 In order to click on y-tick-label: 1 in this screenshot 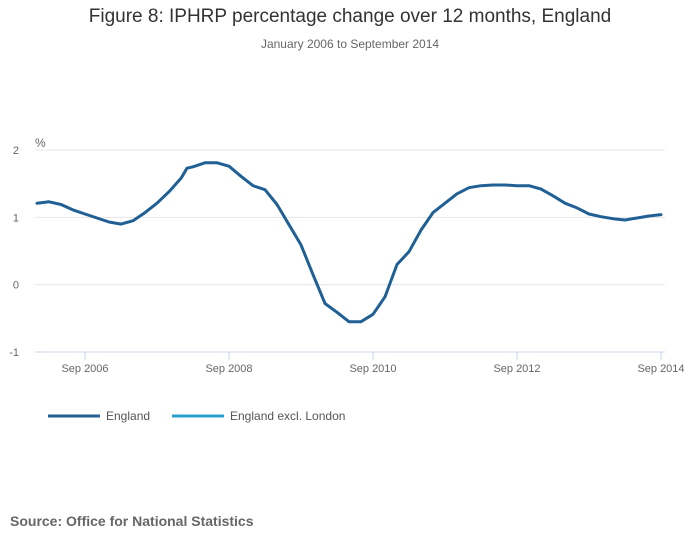, I will do `click(16, 218)`.